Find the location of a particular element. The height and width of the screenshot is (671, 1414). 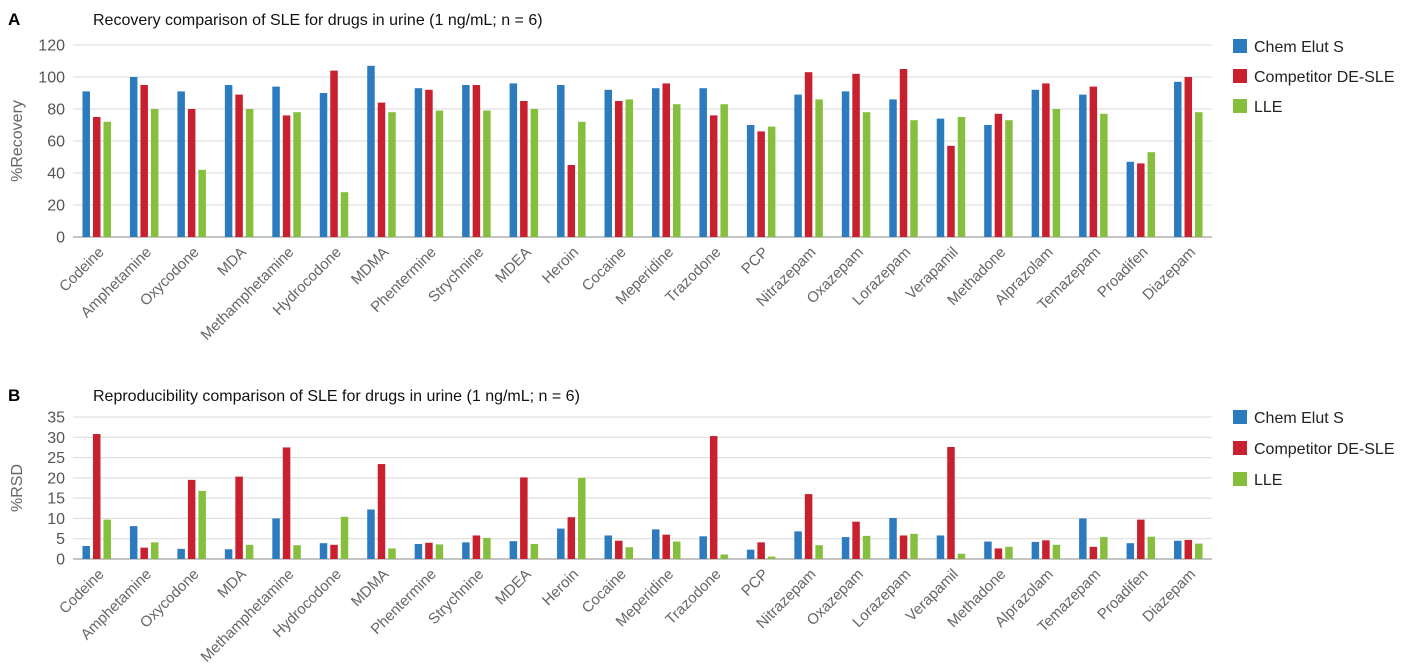

panel-b-bar-methadone-chem-elut-s is located at coordinates (988, 550).